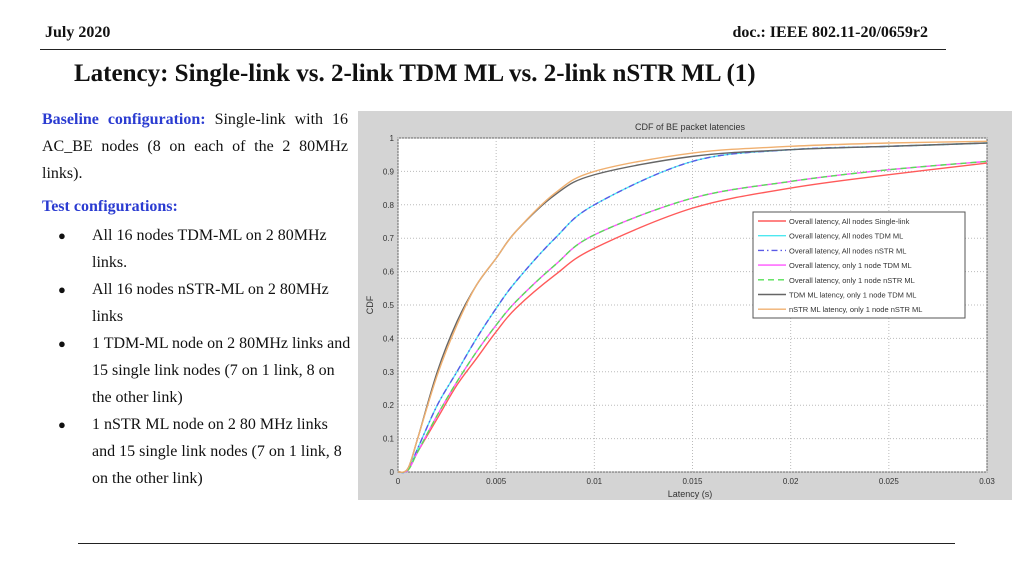 Image resolution: width=1024 pixels, height=576 pixels. Describe the element at coordinates (595, 481) in the screenshot. I see `x-tick-label: 0.01` at that location.